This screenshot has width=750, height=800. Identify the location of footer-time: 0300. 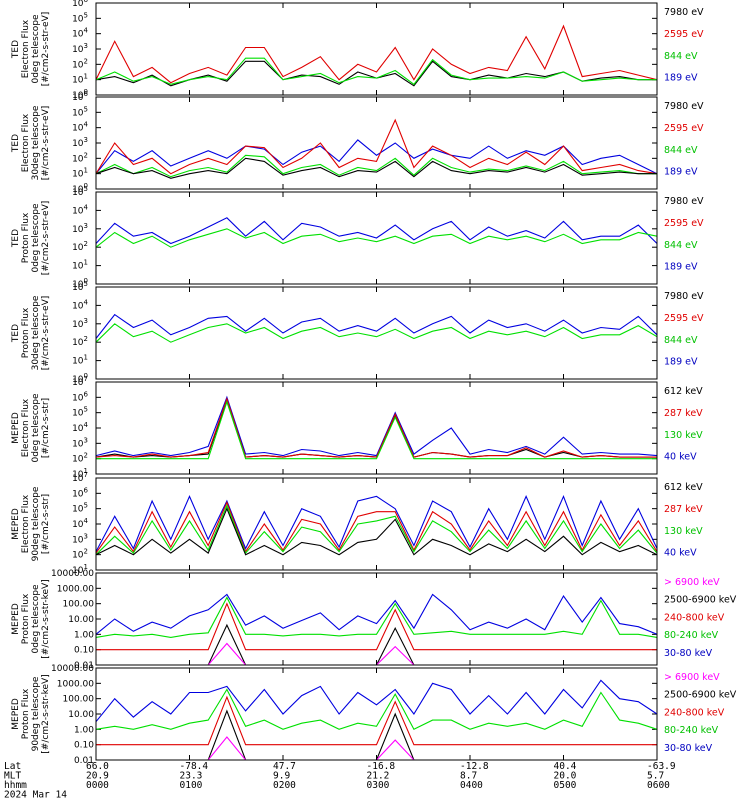
(378, 785).